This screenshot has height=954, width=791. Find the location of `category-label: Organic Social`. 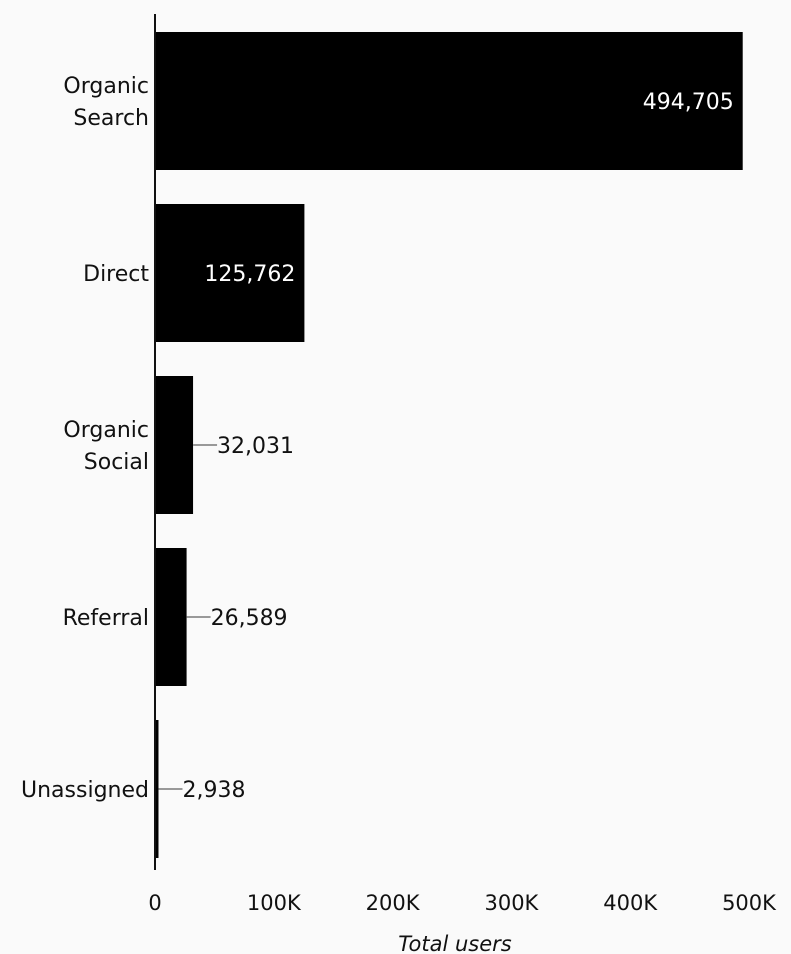

category-label: Organic Social is located at coordinates (106, 446).